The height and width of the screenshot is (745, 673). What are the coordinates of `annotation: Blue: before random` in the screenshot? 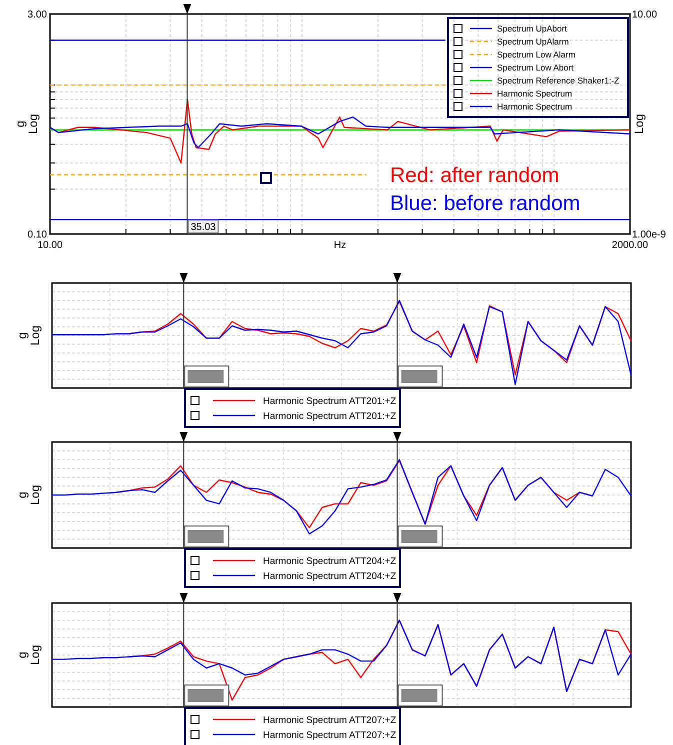 It's located at (485, 203).